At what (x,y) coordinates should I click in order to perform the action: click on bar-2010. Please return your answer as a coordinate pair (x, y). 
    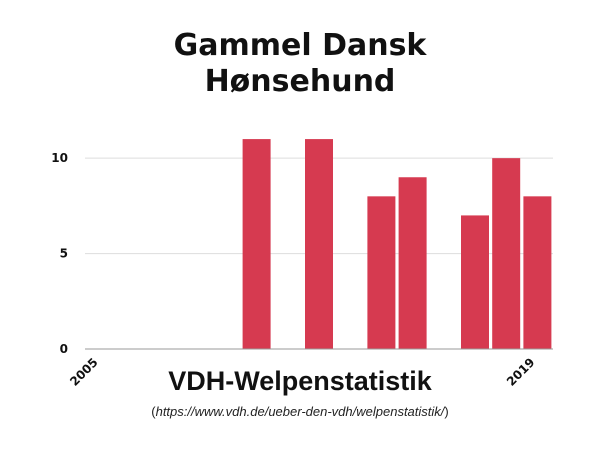
    Looking at the image, I should click on (256, 244).